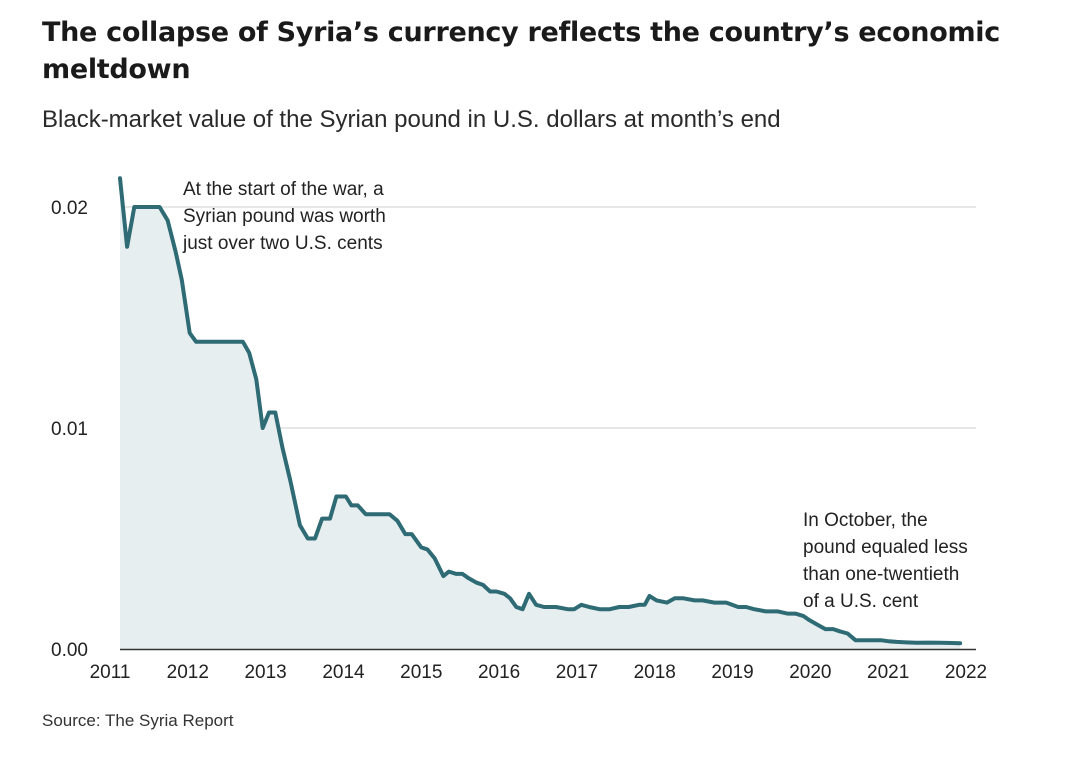  I want to click on y-axis-ticks: 0.00 0.01 0.02, so click(69, 429).